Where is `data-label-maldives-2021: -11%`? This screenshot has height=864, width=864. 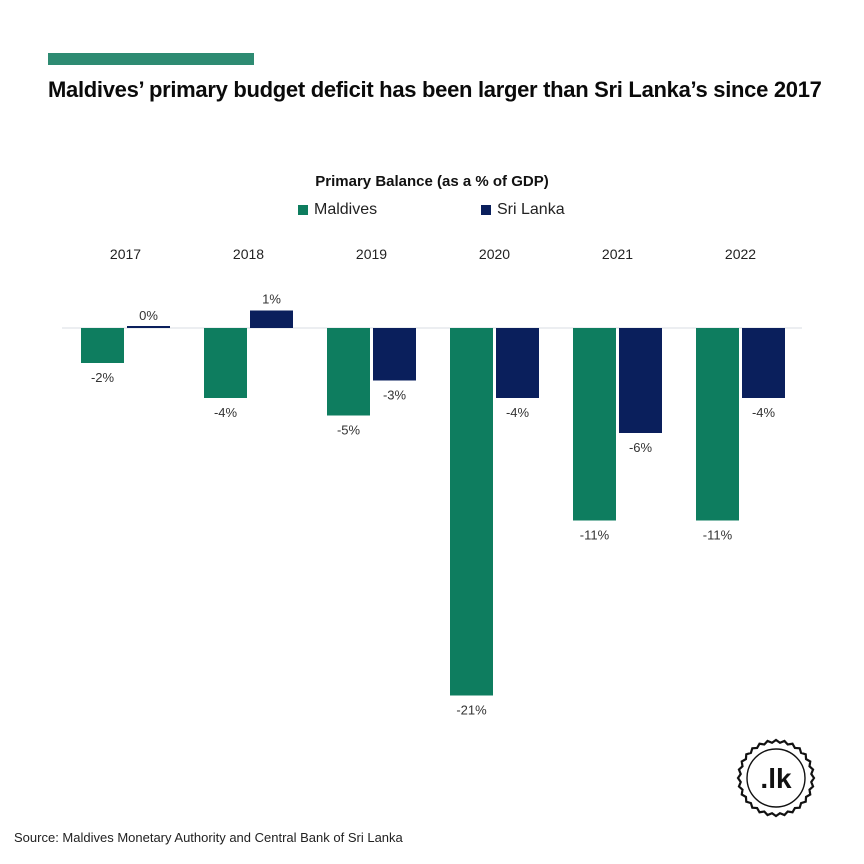
data-label-maldives-2021: -11% is located at coordinates (595, 535).